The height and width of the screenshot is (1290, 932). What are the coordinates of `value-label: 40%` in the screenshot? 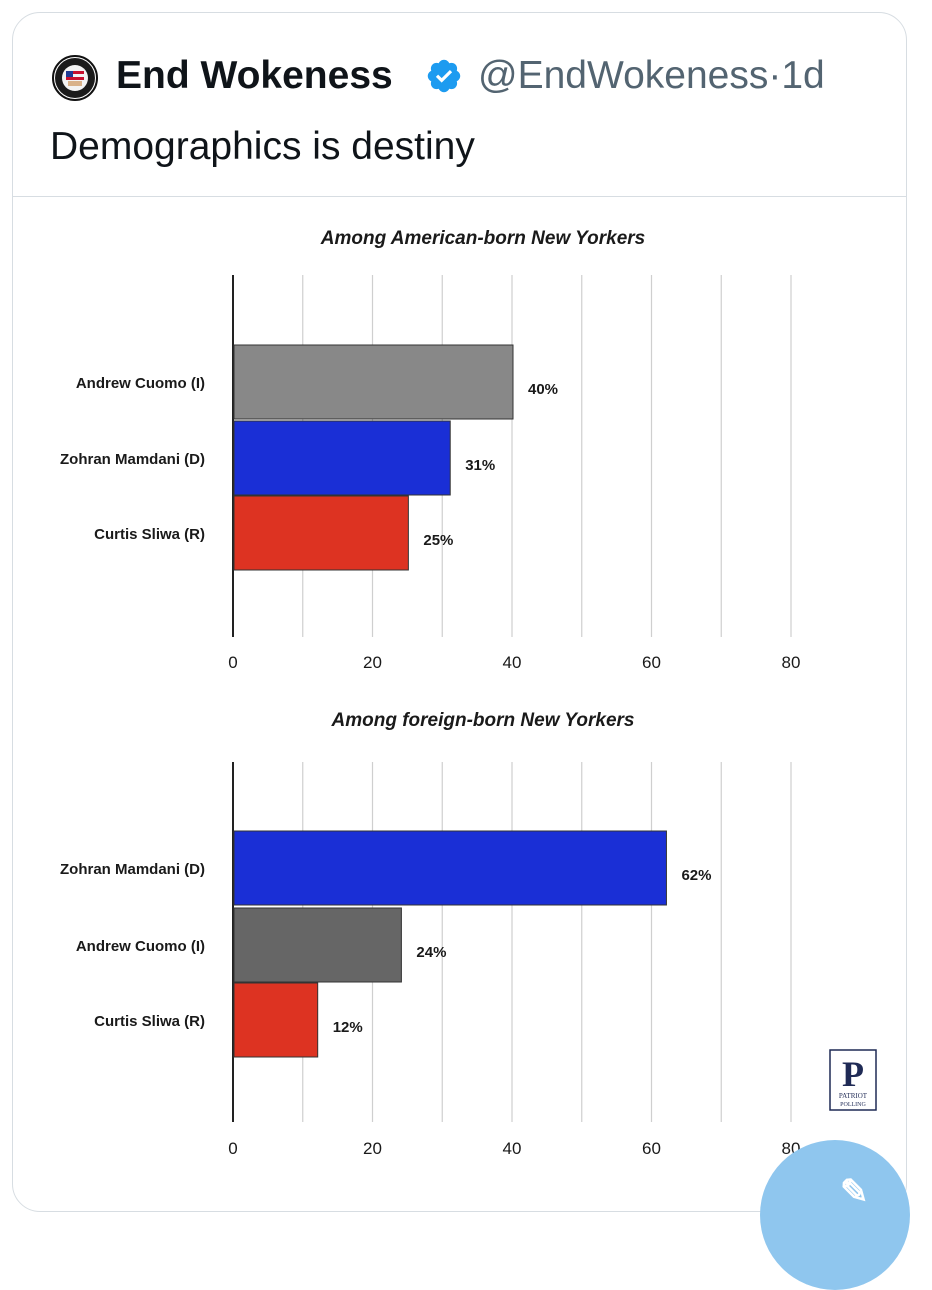 It's located at (543, 389).